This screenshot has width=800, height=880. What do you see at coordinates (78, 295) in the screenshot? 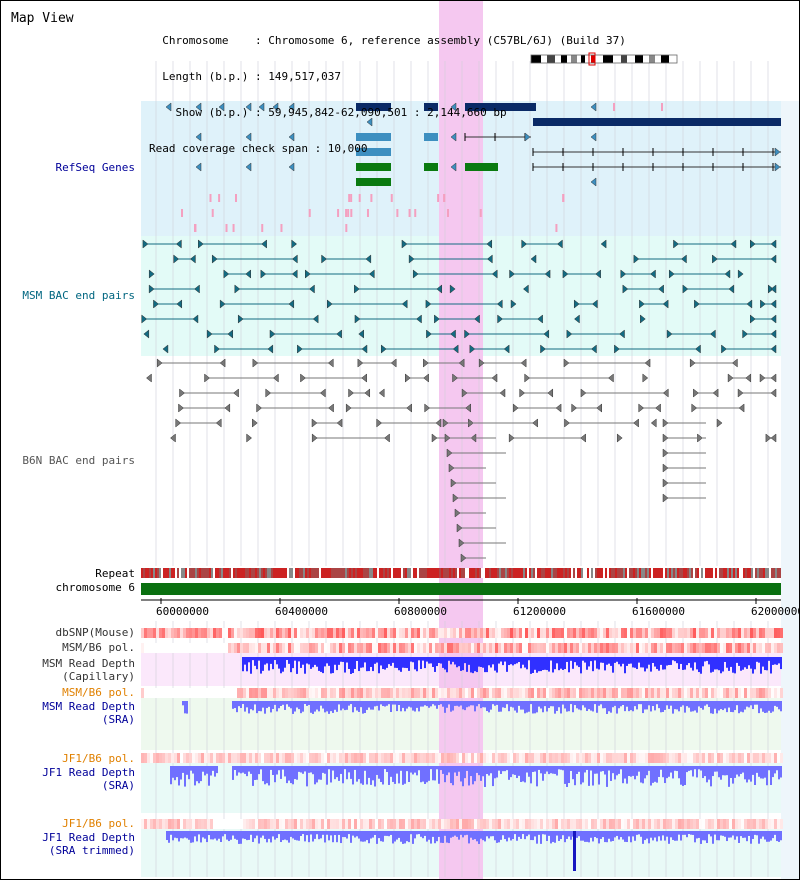
I see `track-label-msm-bac: MSM BAC end pairs` at bounding box center [78, 295].